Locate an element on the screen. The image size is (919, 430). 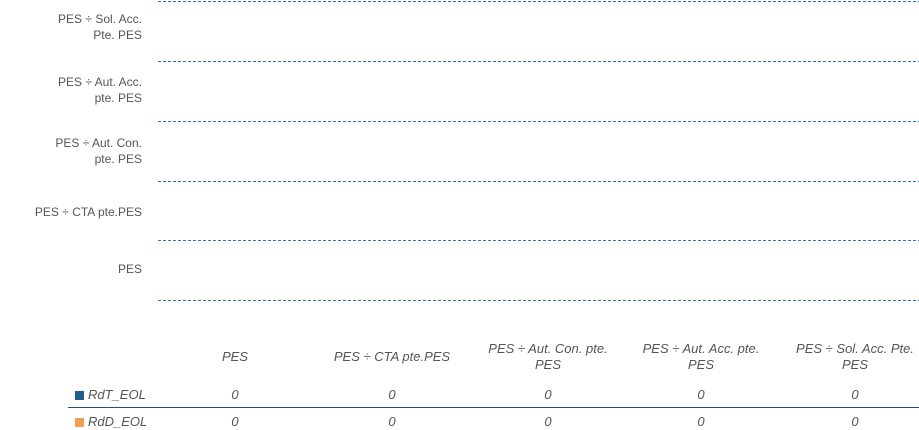
y-tick-label: PES ÷ Aut. Con. pte. PES is located at coordinates (98, 151).